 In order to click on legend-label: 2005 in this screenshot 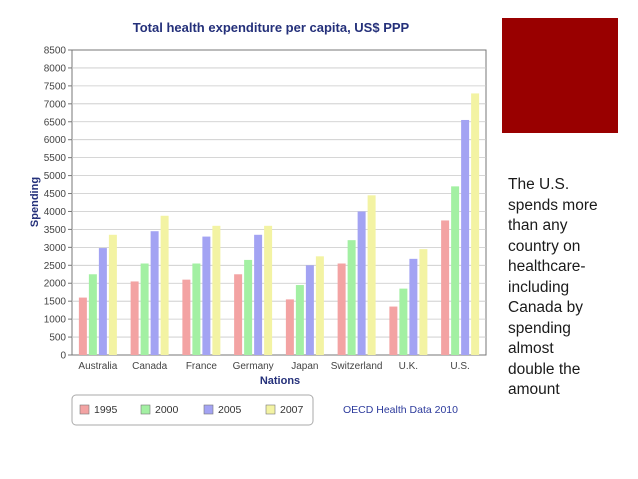, I will do `click(230, 410)`.